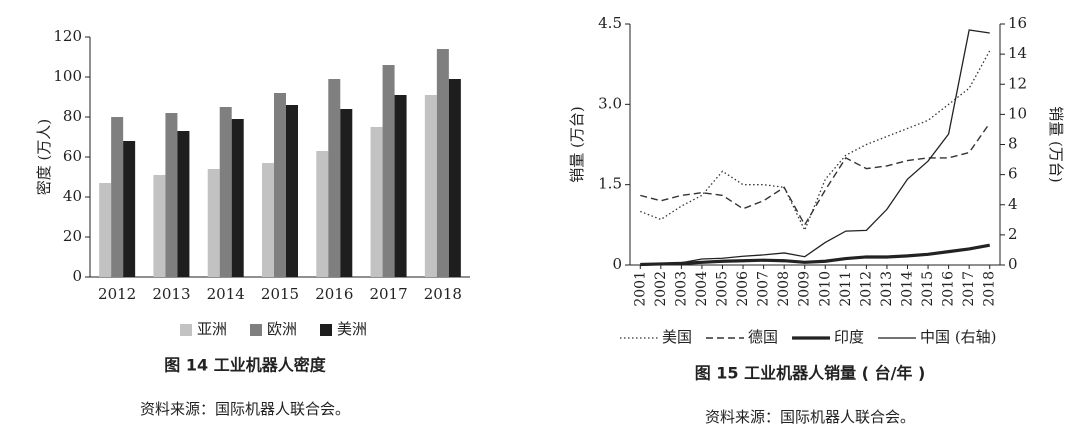 The image size is (1080, 435). Describe the element at coordinates (1017, 83) in the screenshot. I see `y2-tick-label: 12` at that location.